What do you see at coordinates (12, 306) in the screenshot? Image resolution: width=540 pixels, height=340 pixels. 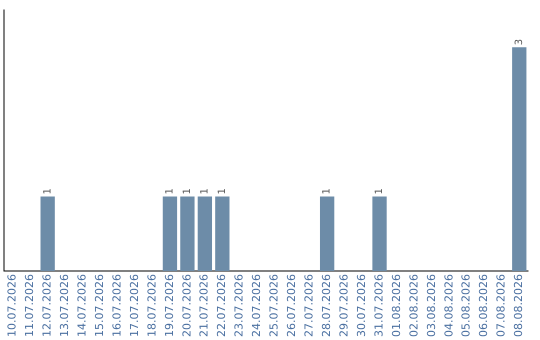 I see `x-tick-label: 10.07.2026` at bounding box center [12, 306].